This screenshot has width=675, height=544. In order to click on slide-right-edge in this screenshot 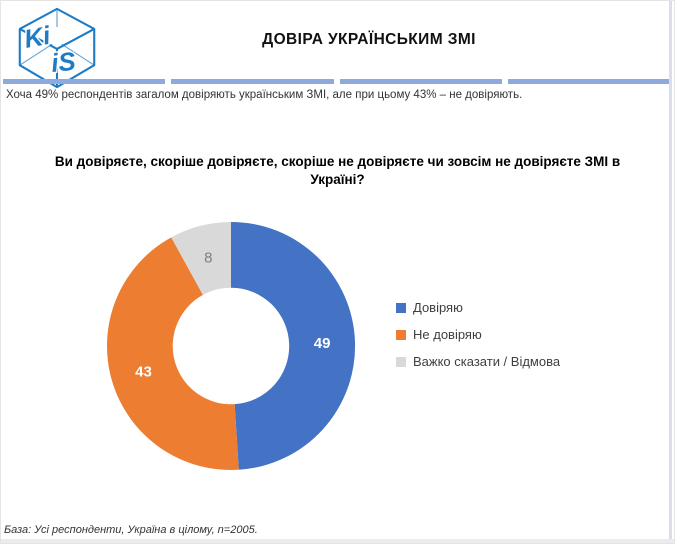, I will do `click(670, 272)`.